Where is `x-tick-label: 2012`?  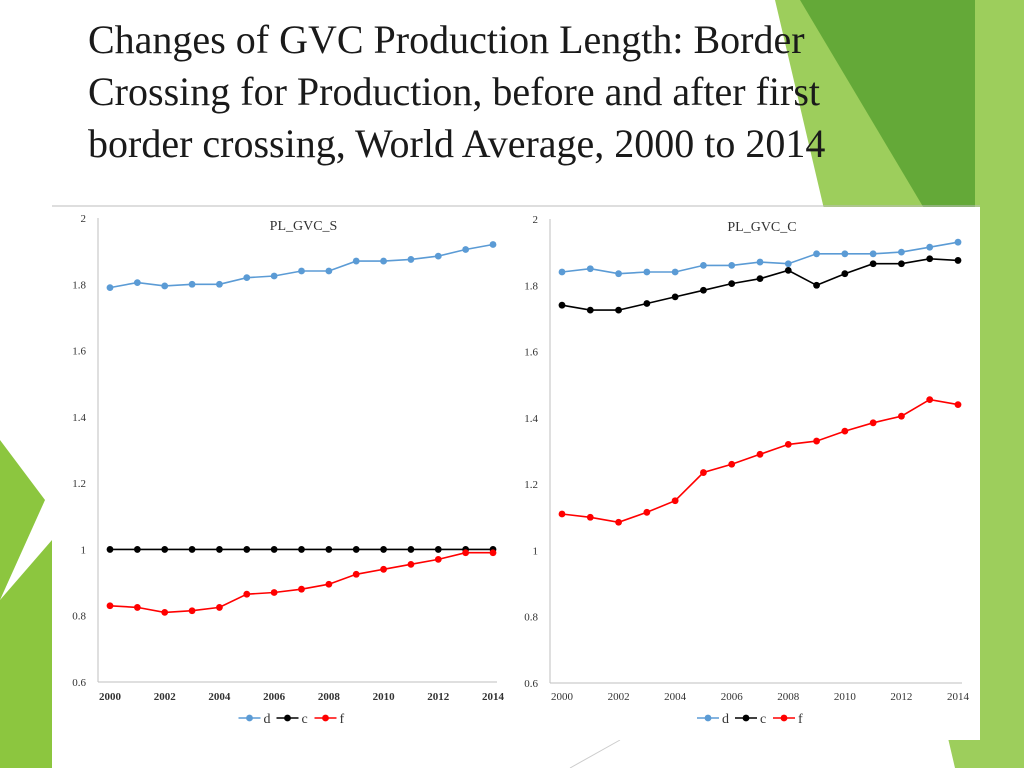
x-tick-label: 2012 is located at coordinates (438, 697).